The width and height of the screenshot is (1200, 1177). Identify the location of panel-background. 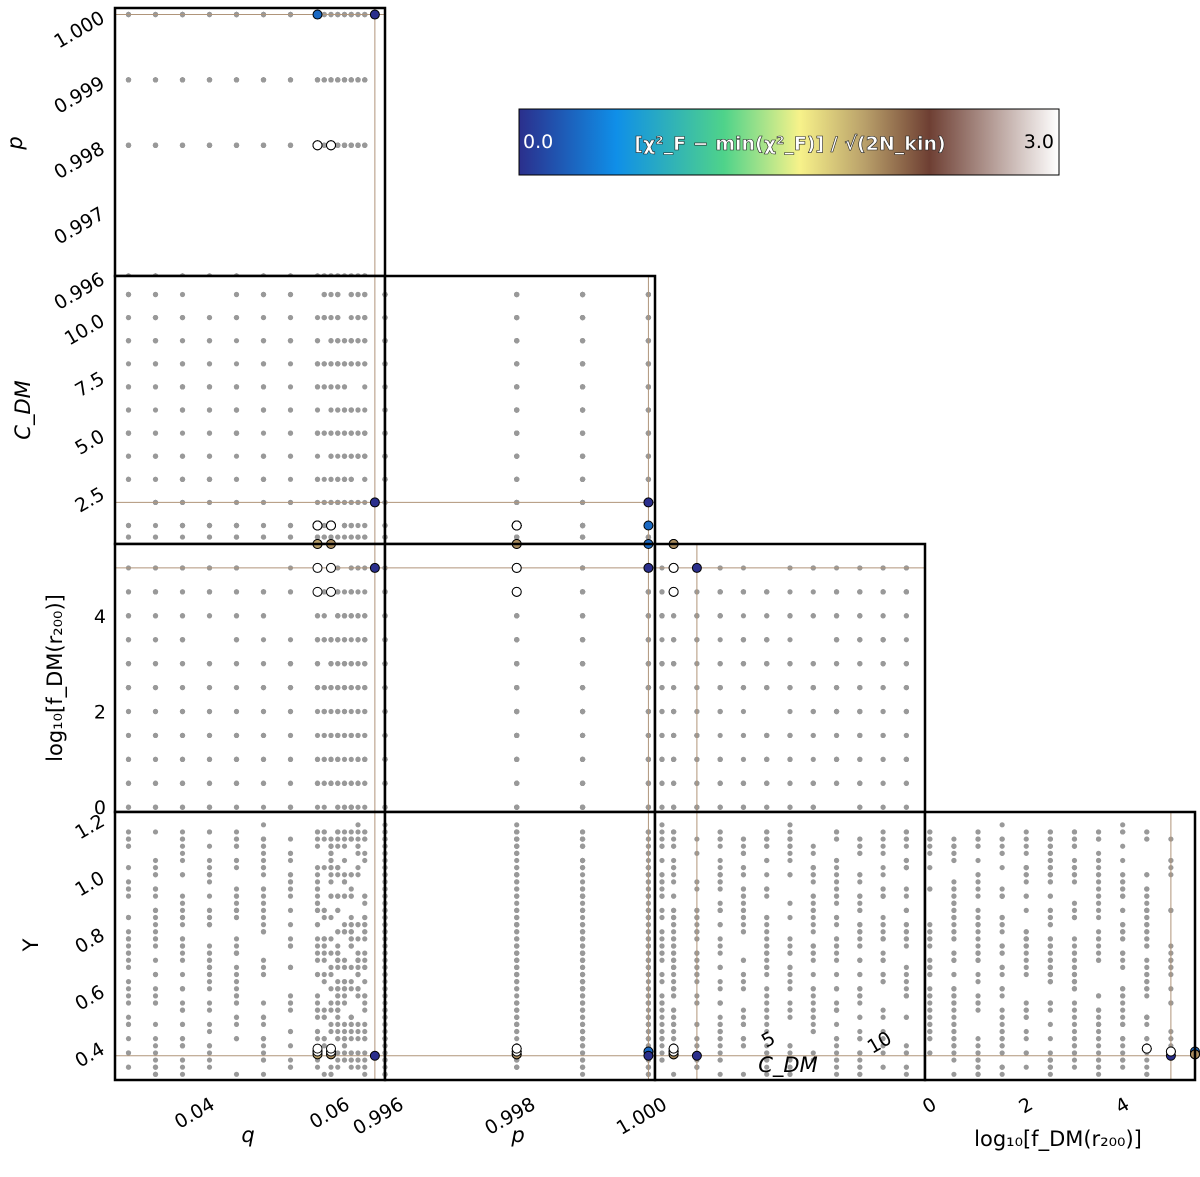
(520, 410).